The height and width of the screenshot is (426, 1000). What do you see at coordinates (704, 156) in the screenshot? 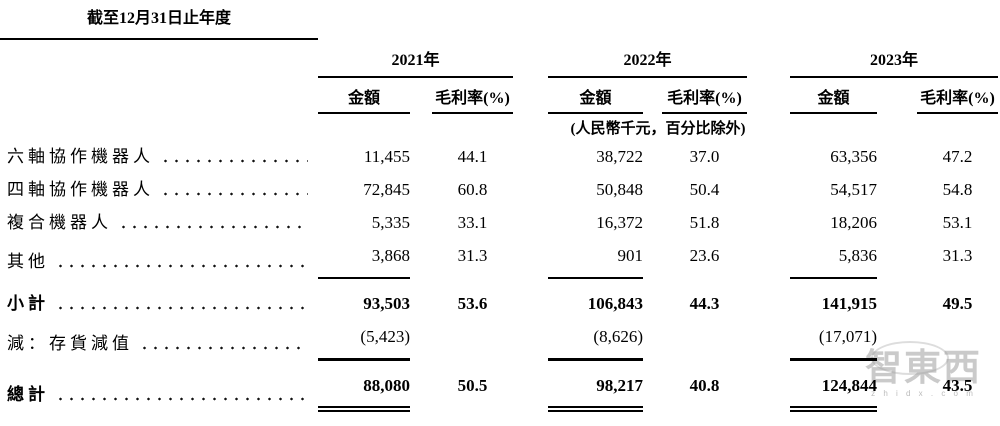
I see `margin-cell: 37.0` at bounding box center [704, 156].